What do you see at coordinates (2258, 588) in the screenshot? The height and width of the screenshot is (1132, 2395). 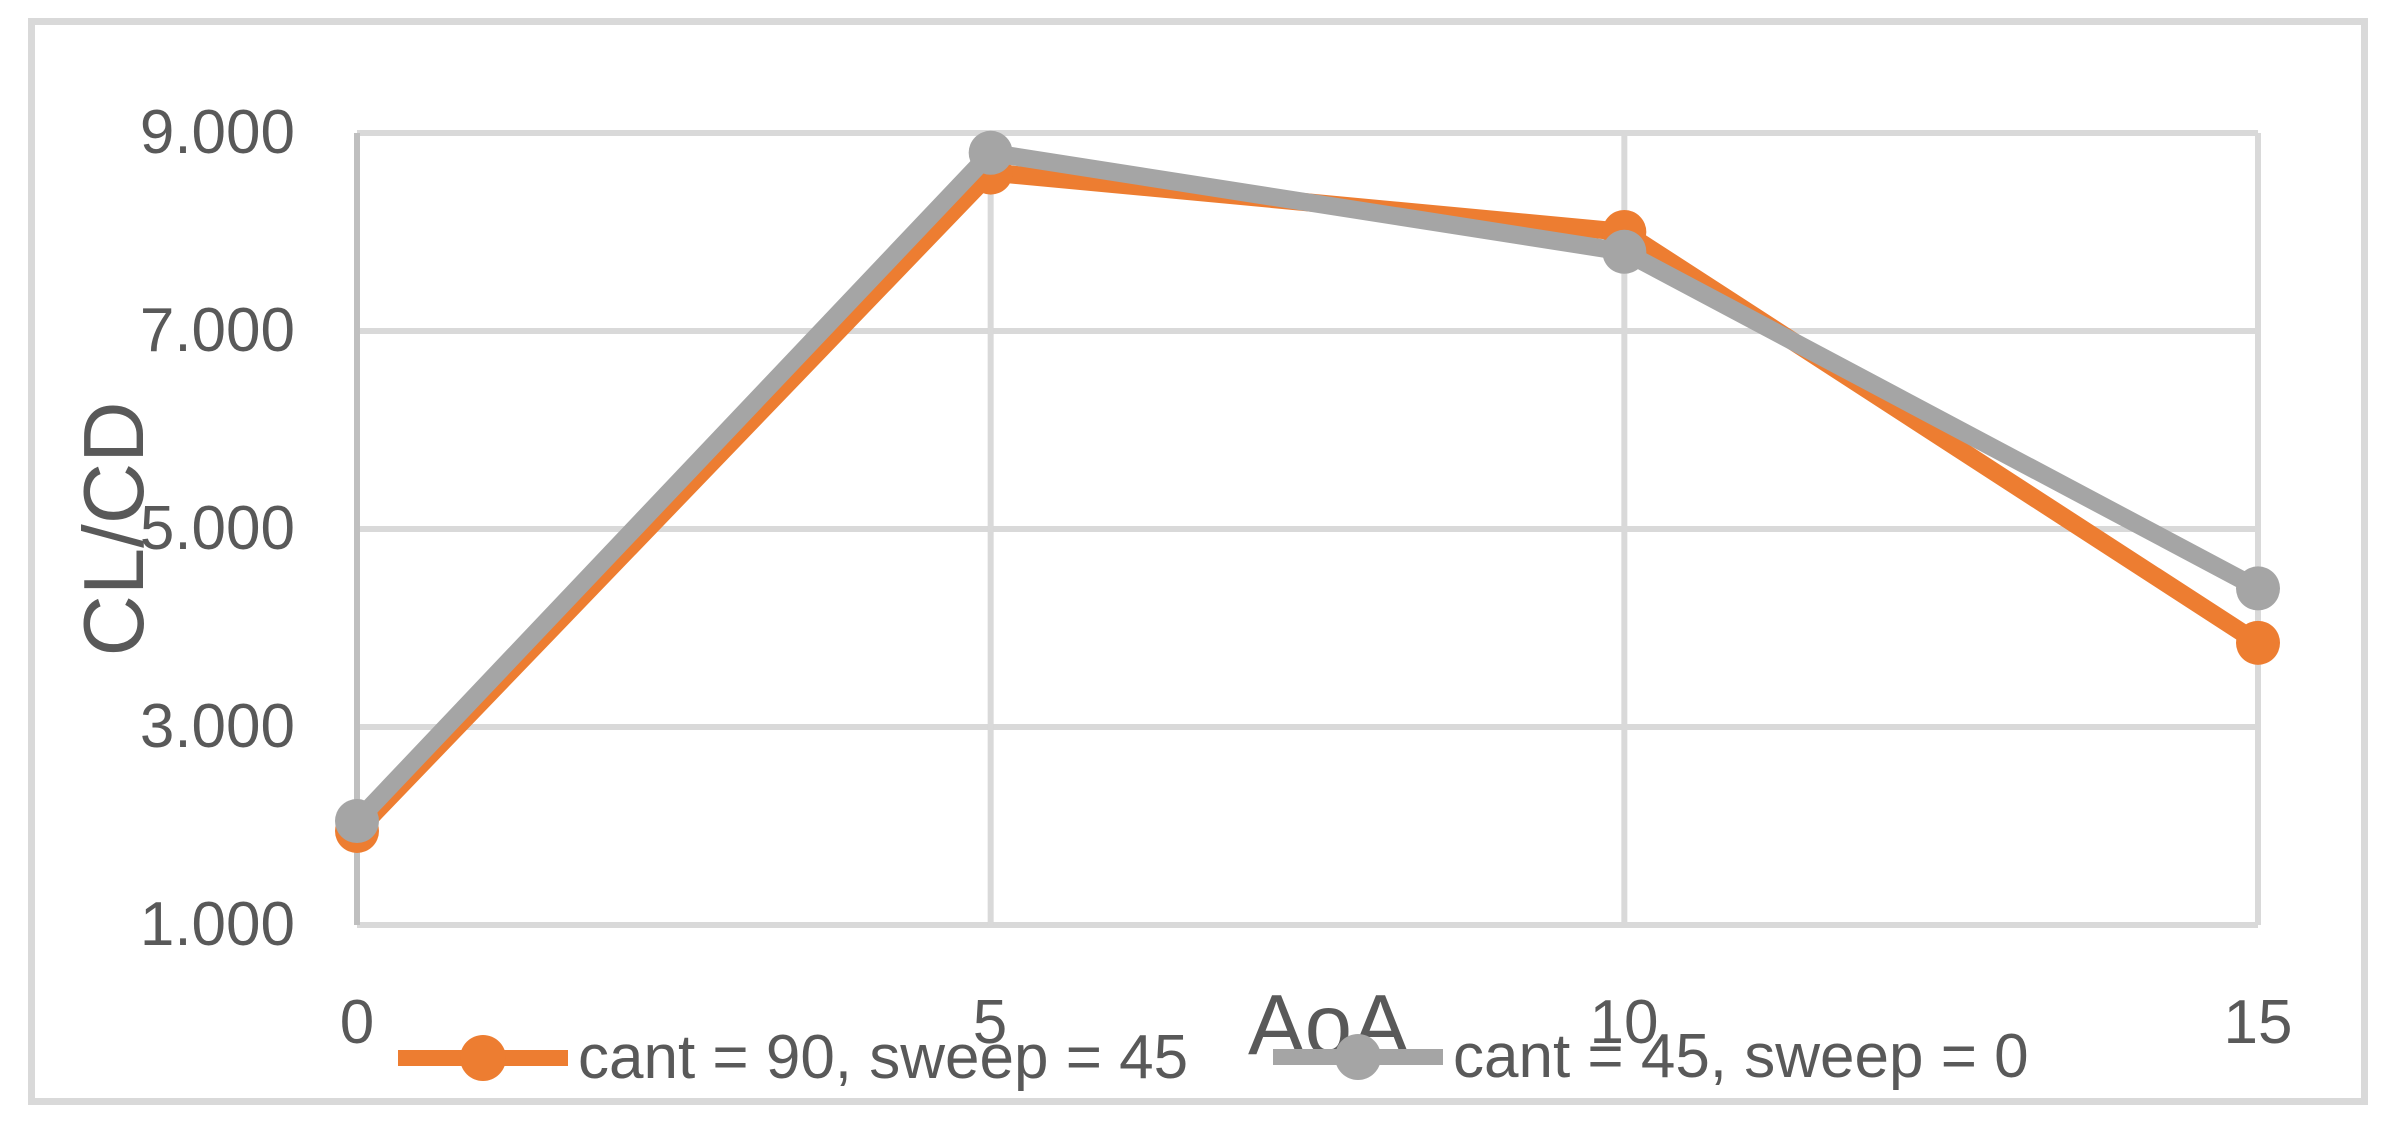 I see `series-1-point-x15` at bounding box center [2258, 588].